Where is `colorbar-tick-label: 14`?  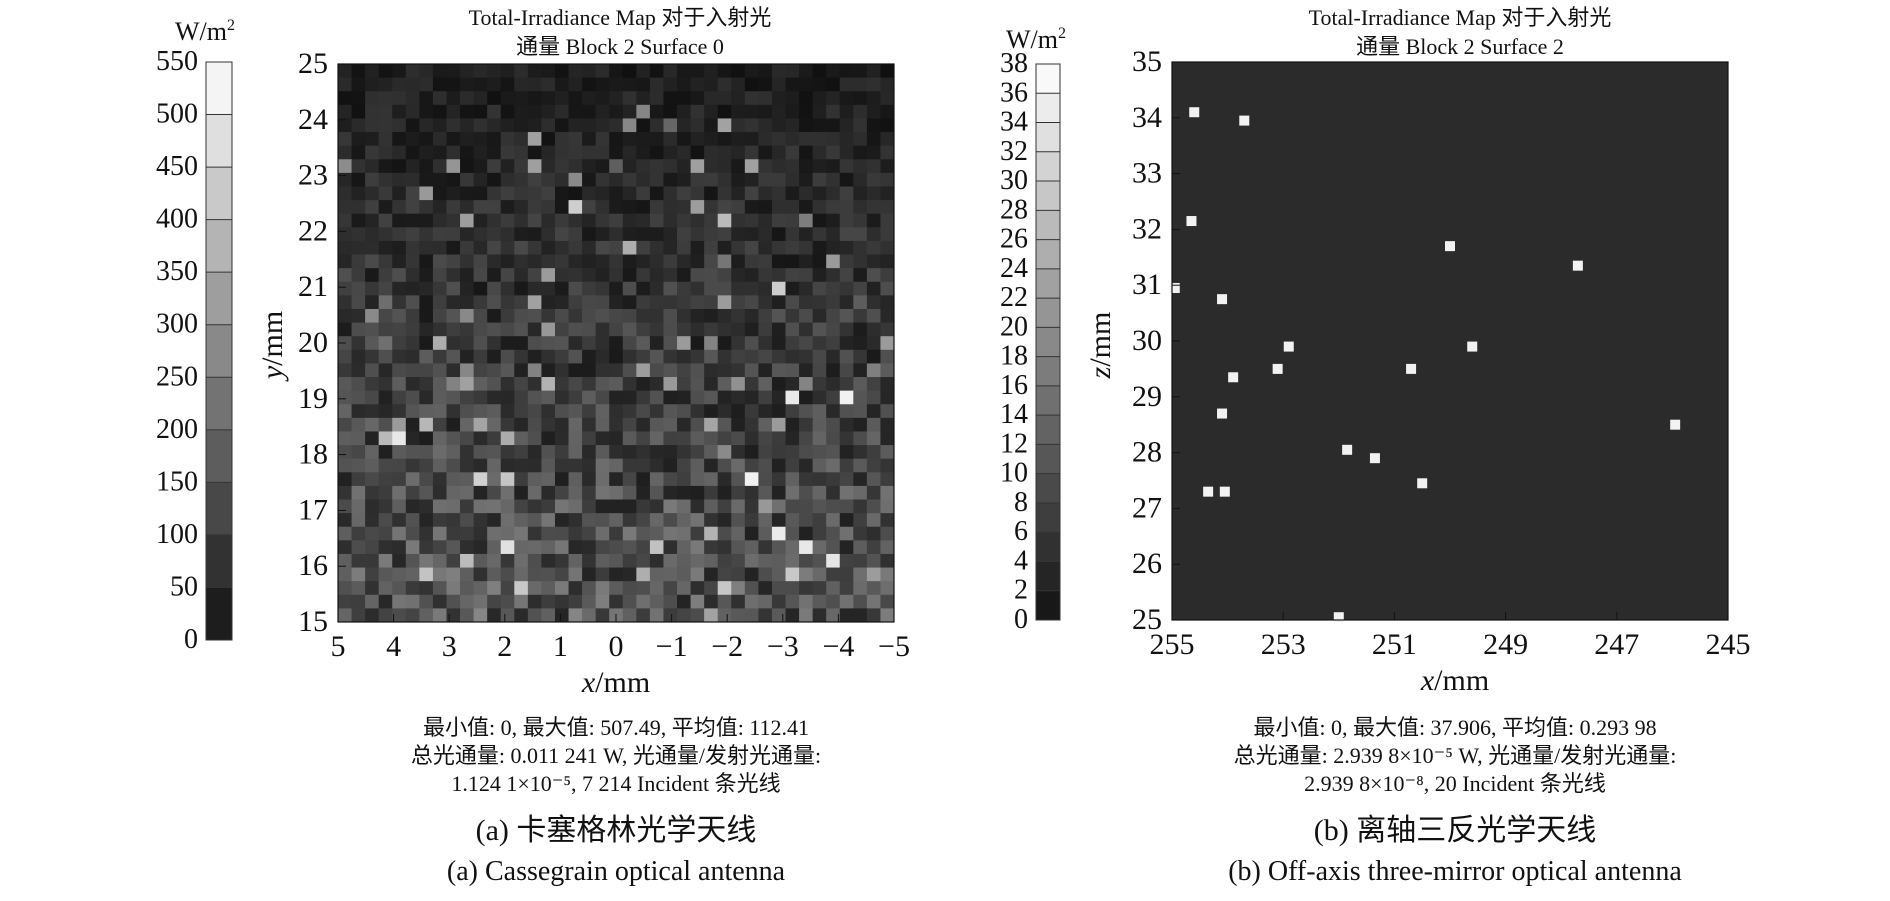 colorbar-tick-label: 14 is located at coordinates (1014, 414).